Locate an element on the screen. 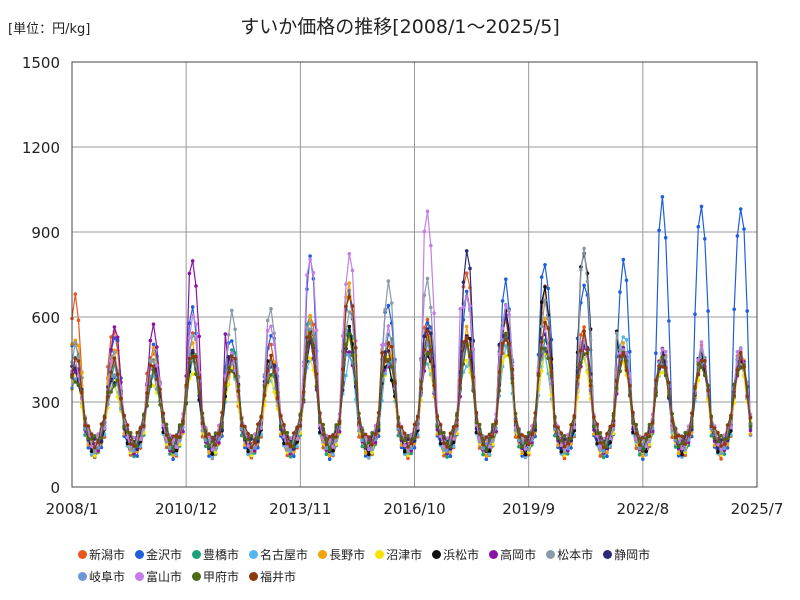 This screenshot has width=800, height=600. legend-item: 豊橋市 is located at coordinates (215, 554).